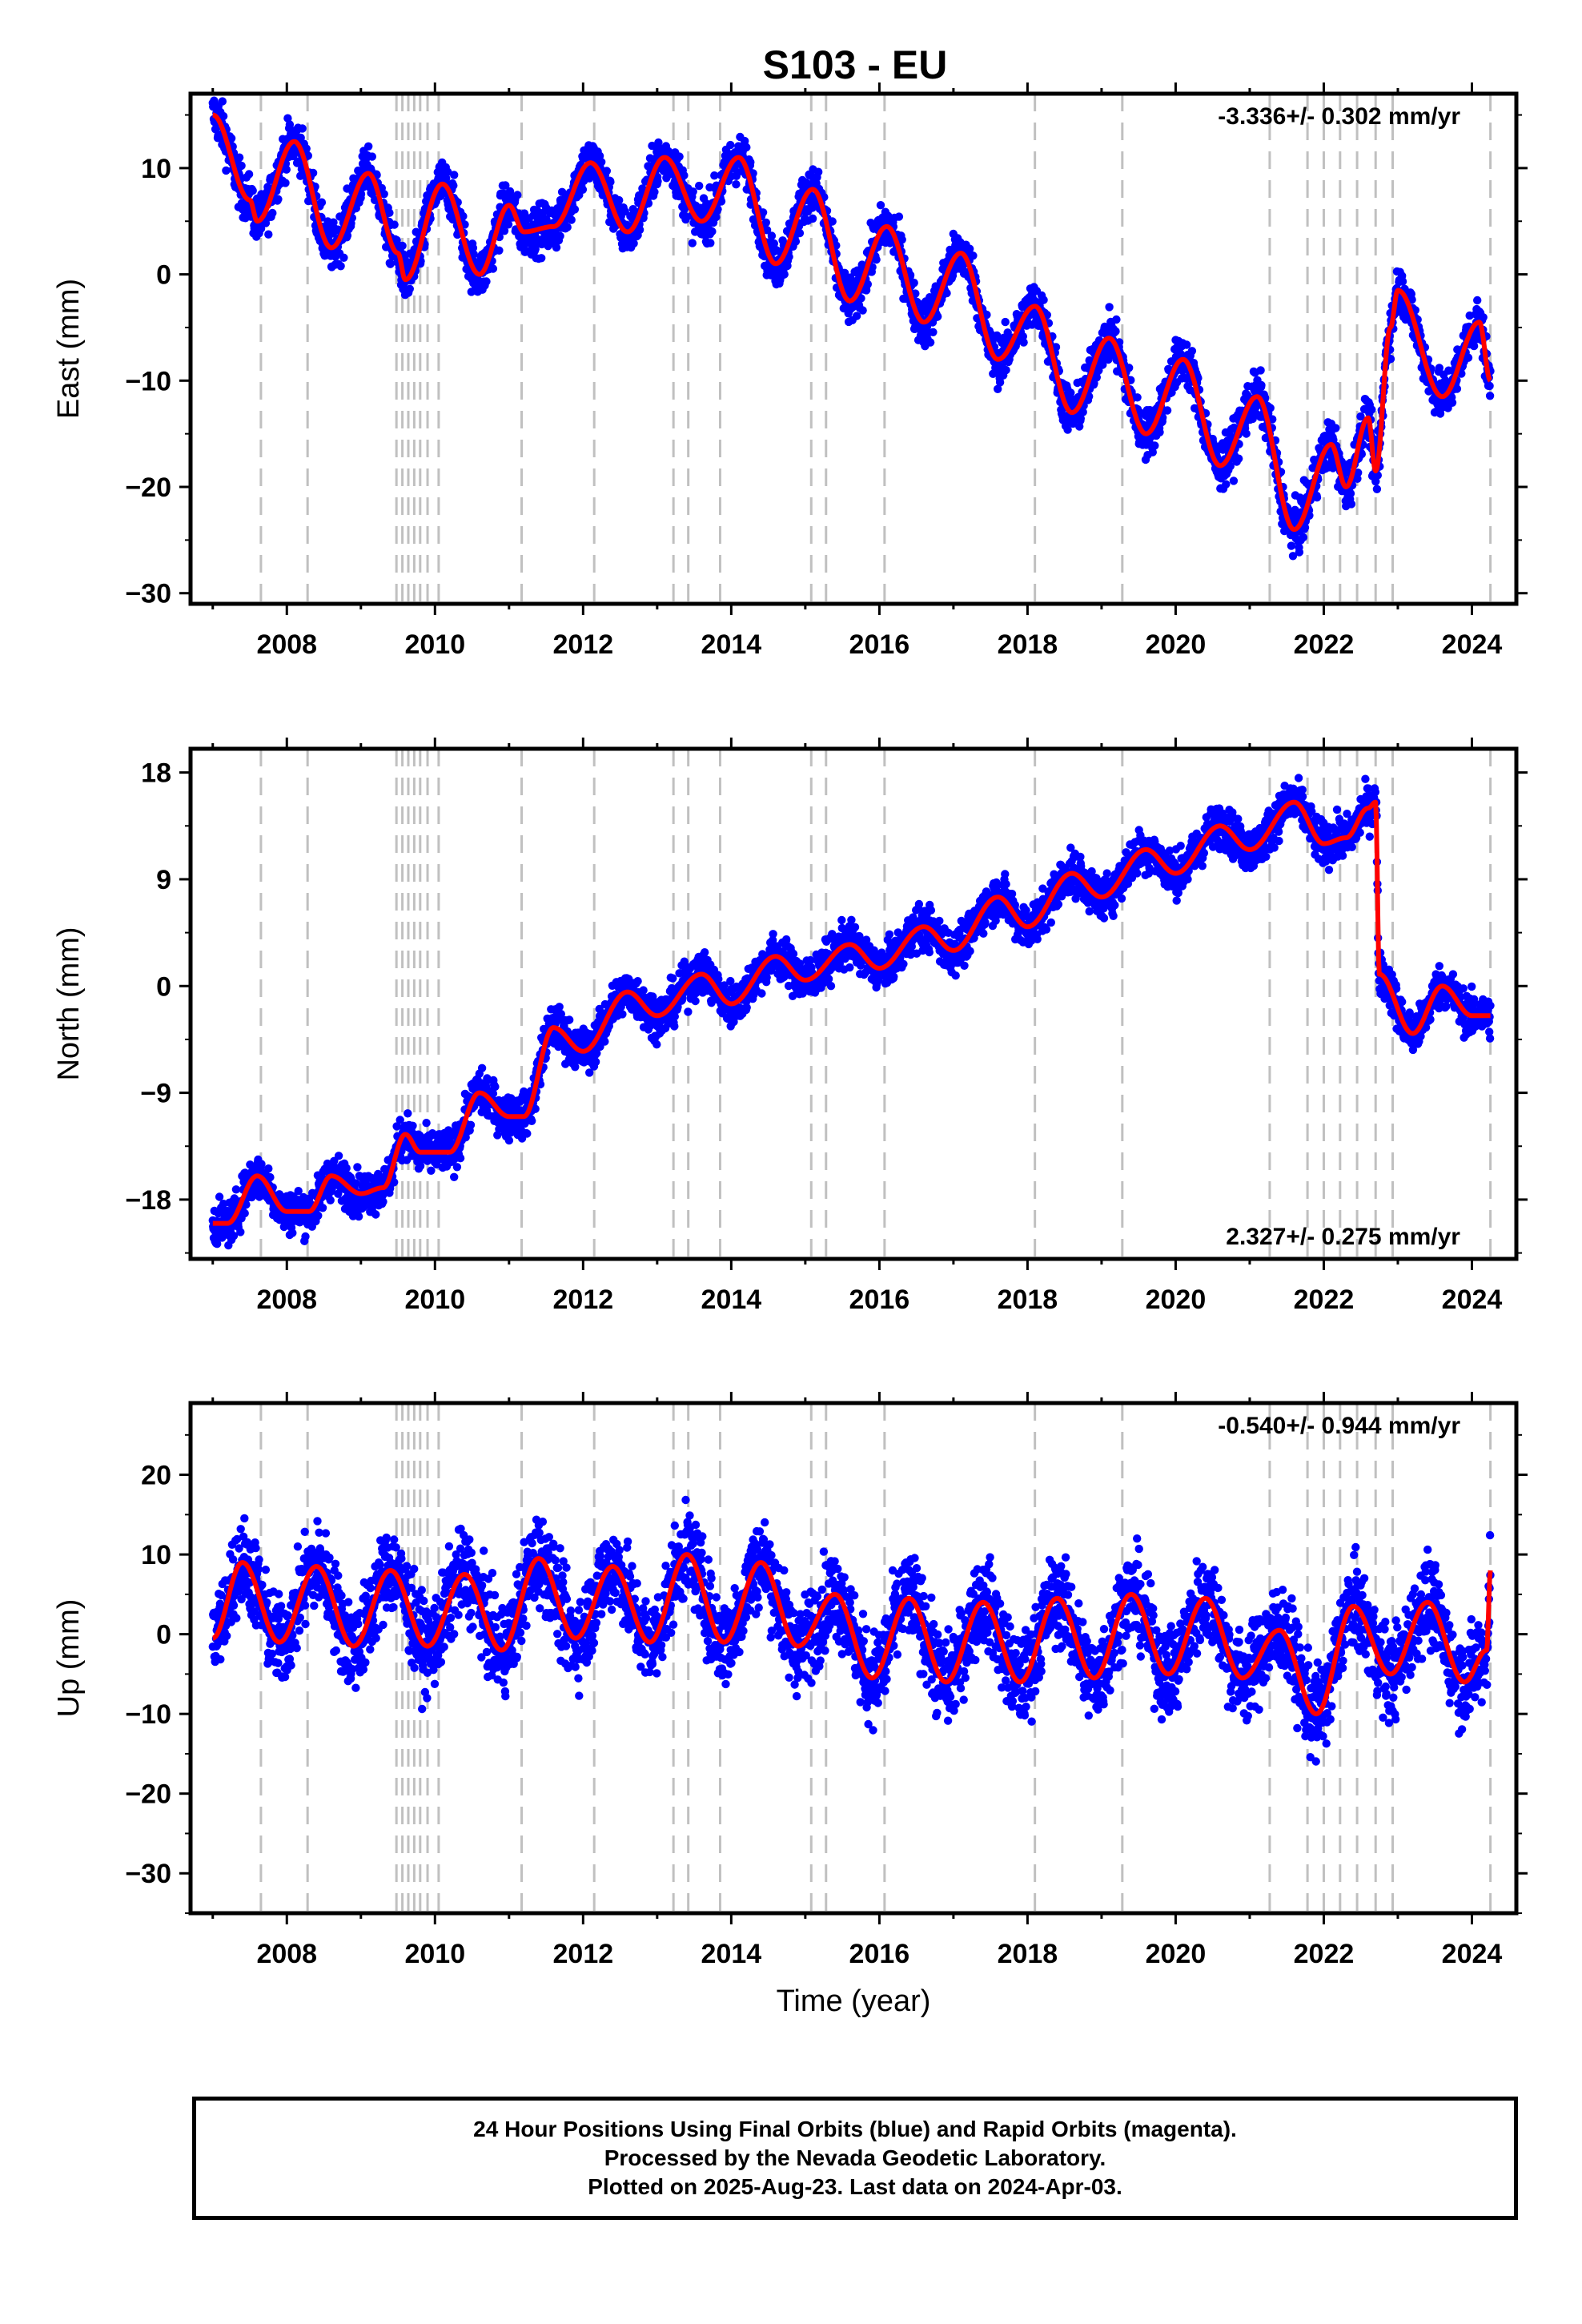 This screenshot has height=2324, width=1582. I want to click on x-tick-label: 2022, so click(1325, 644).